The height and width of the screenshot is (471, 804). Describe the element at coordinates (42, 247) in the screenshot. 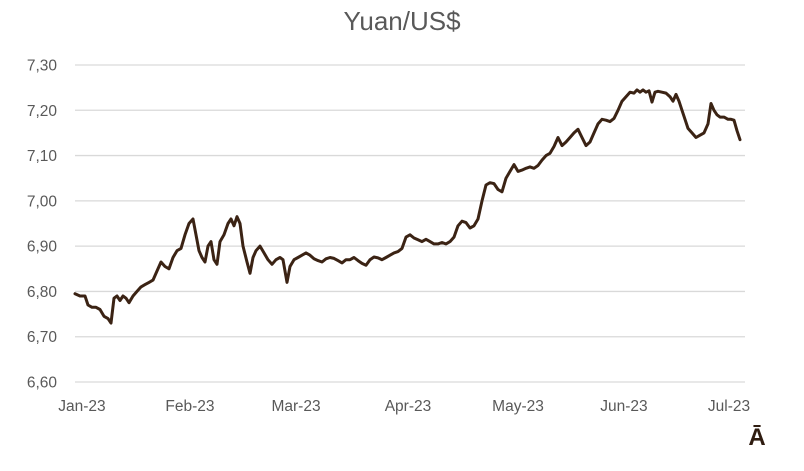

I see `y-axis-tick-label: 6,90` at that location.